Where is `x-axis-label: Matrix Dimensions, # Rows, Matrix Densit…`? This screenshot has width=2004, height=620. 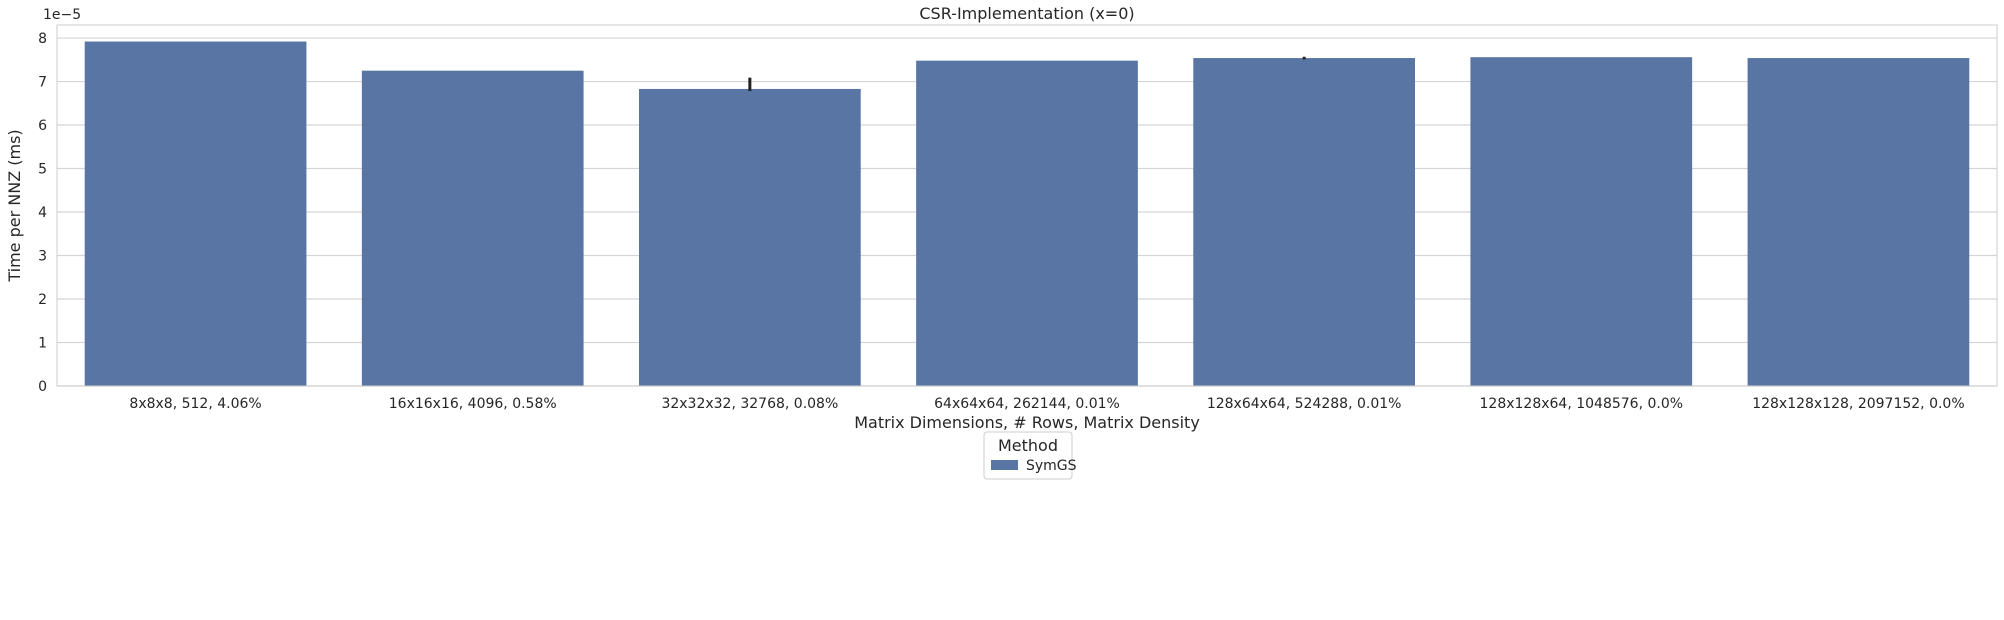 x-axis-label: Matrix Dimensions, # Rows, Matrix Densit… is located at coordinates (1027, 422).